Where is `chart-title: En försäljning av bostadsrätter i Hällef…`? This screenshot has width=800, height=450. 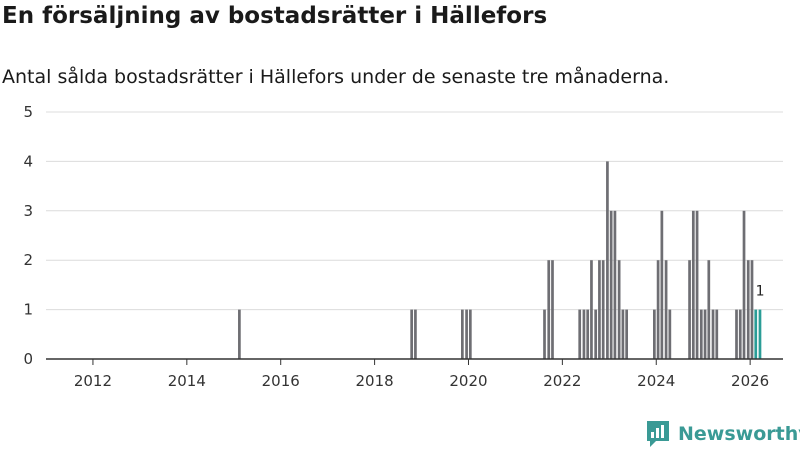 chart-title: En försäljning av bostadsrätter i Hällef… is located at coordinates (275, 16).